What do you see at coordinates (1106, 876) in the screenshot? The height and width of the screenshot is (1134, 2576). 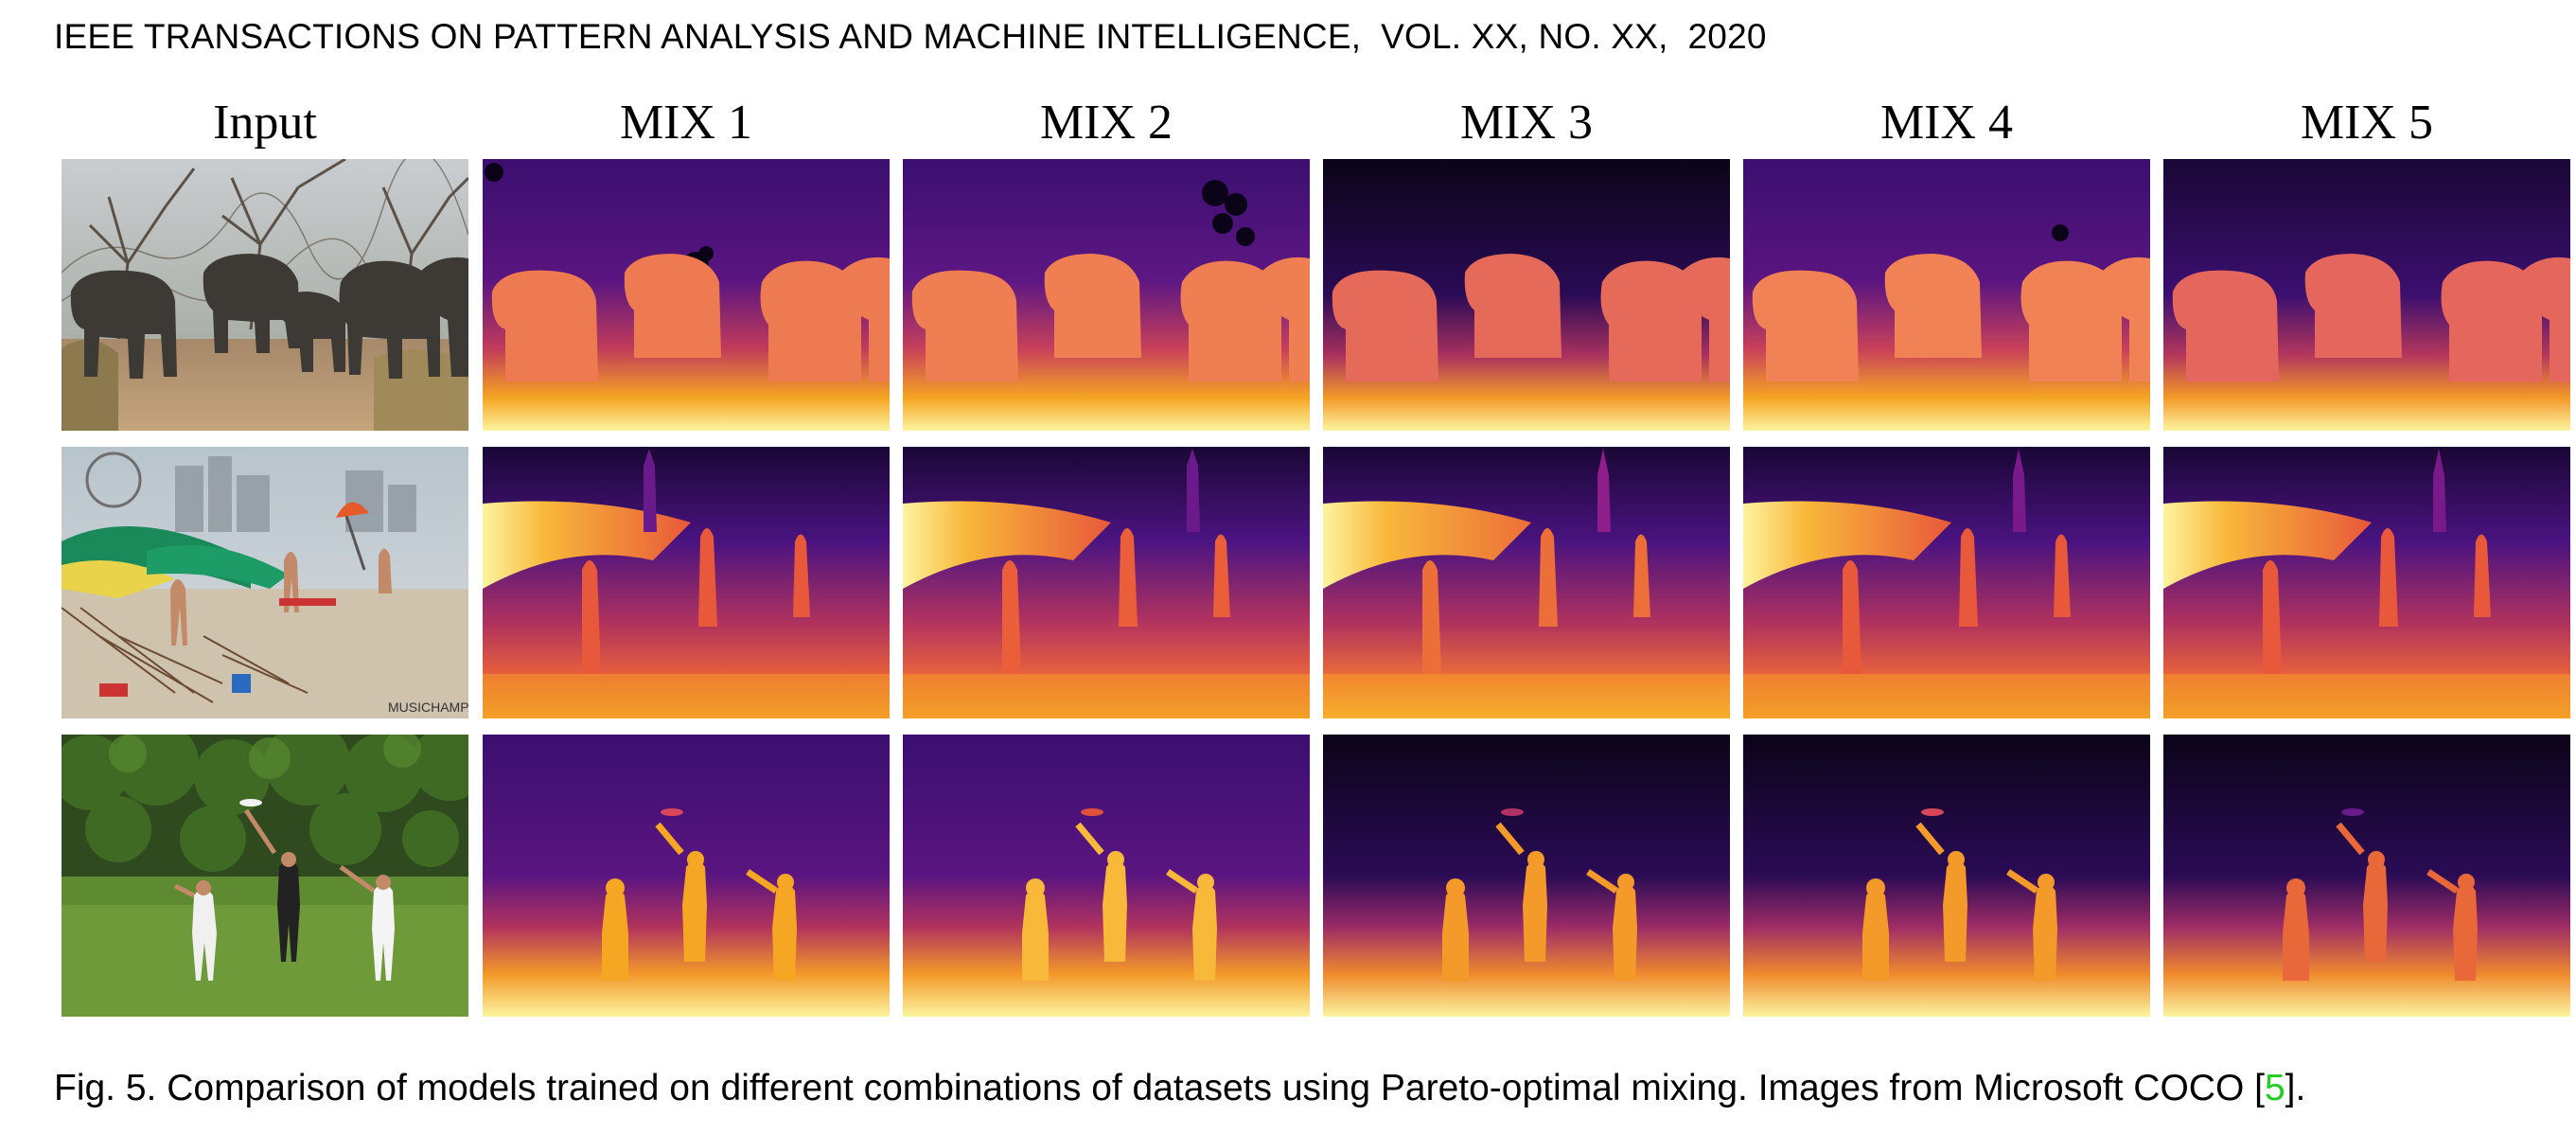 I see `depth-map-mix-2-frisbee` at bounding box center [1106, 876].